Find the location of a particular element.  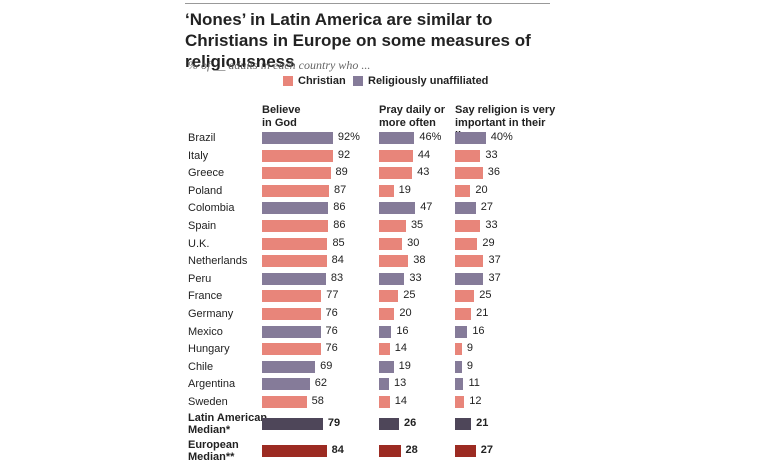

value-label: 89 is located at coordinates (341, 172).